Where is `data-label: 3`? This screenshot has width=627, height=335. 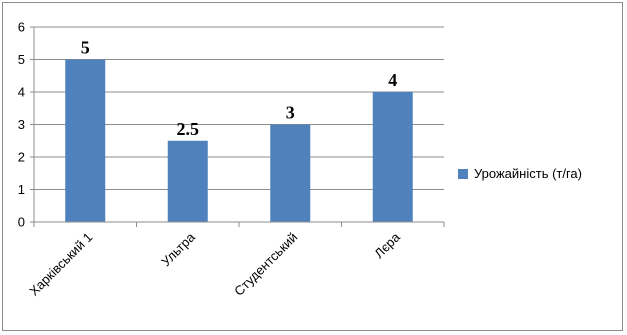
data-label: 3 is located at coordinates (290, 113).